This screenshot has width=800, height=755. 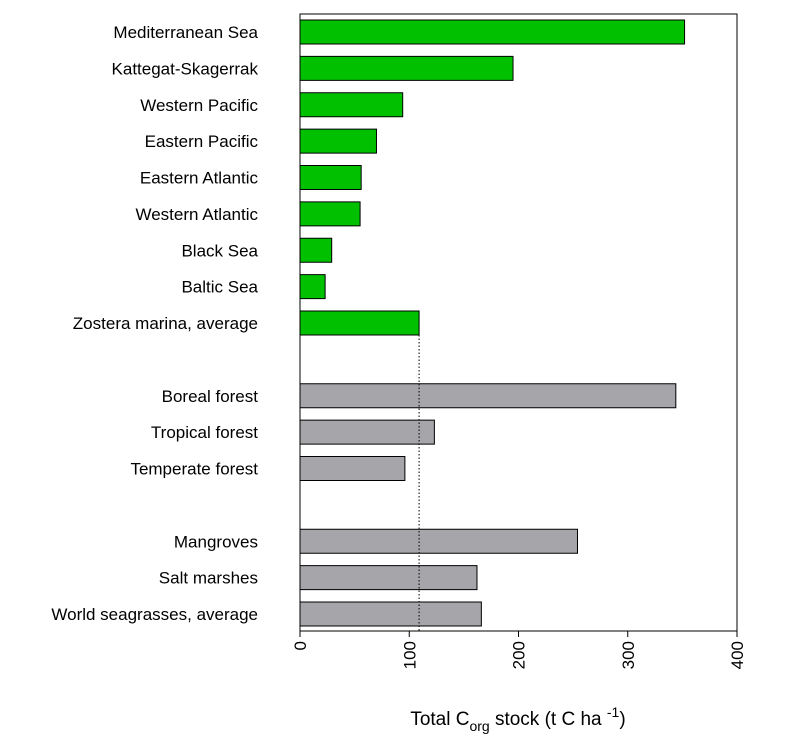 What do you see at coordinates (622, 719) in the screenshot?
I see `x-title-part: )` at bounding box center [622, 719].